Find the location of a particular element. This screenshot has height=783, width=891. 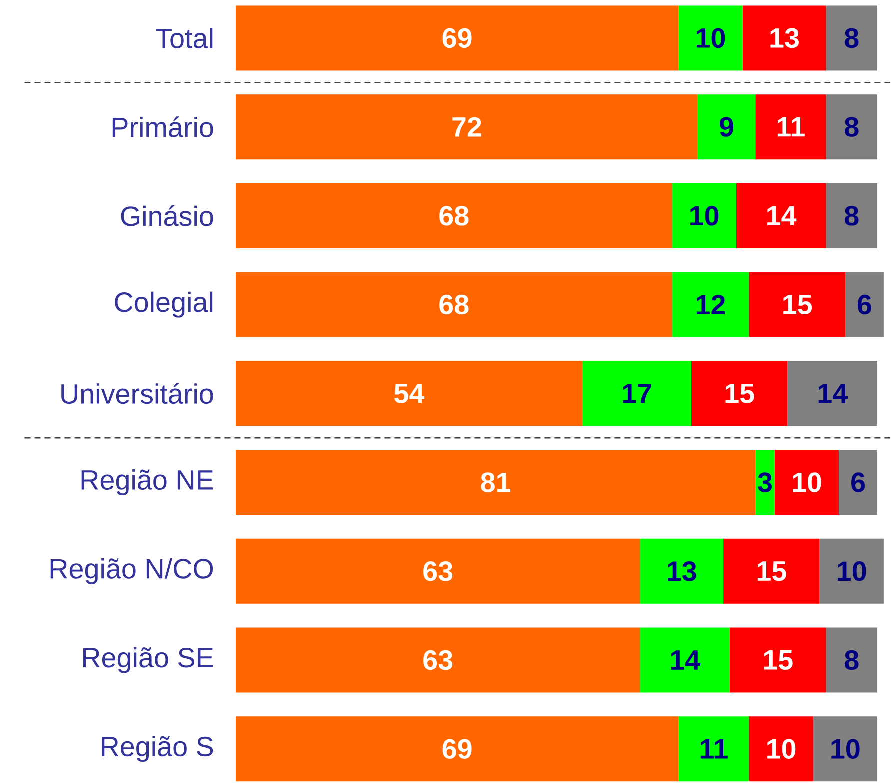

data-label: 81 is located at coordinates (496, 482).